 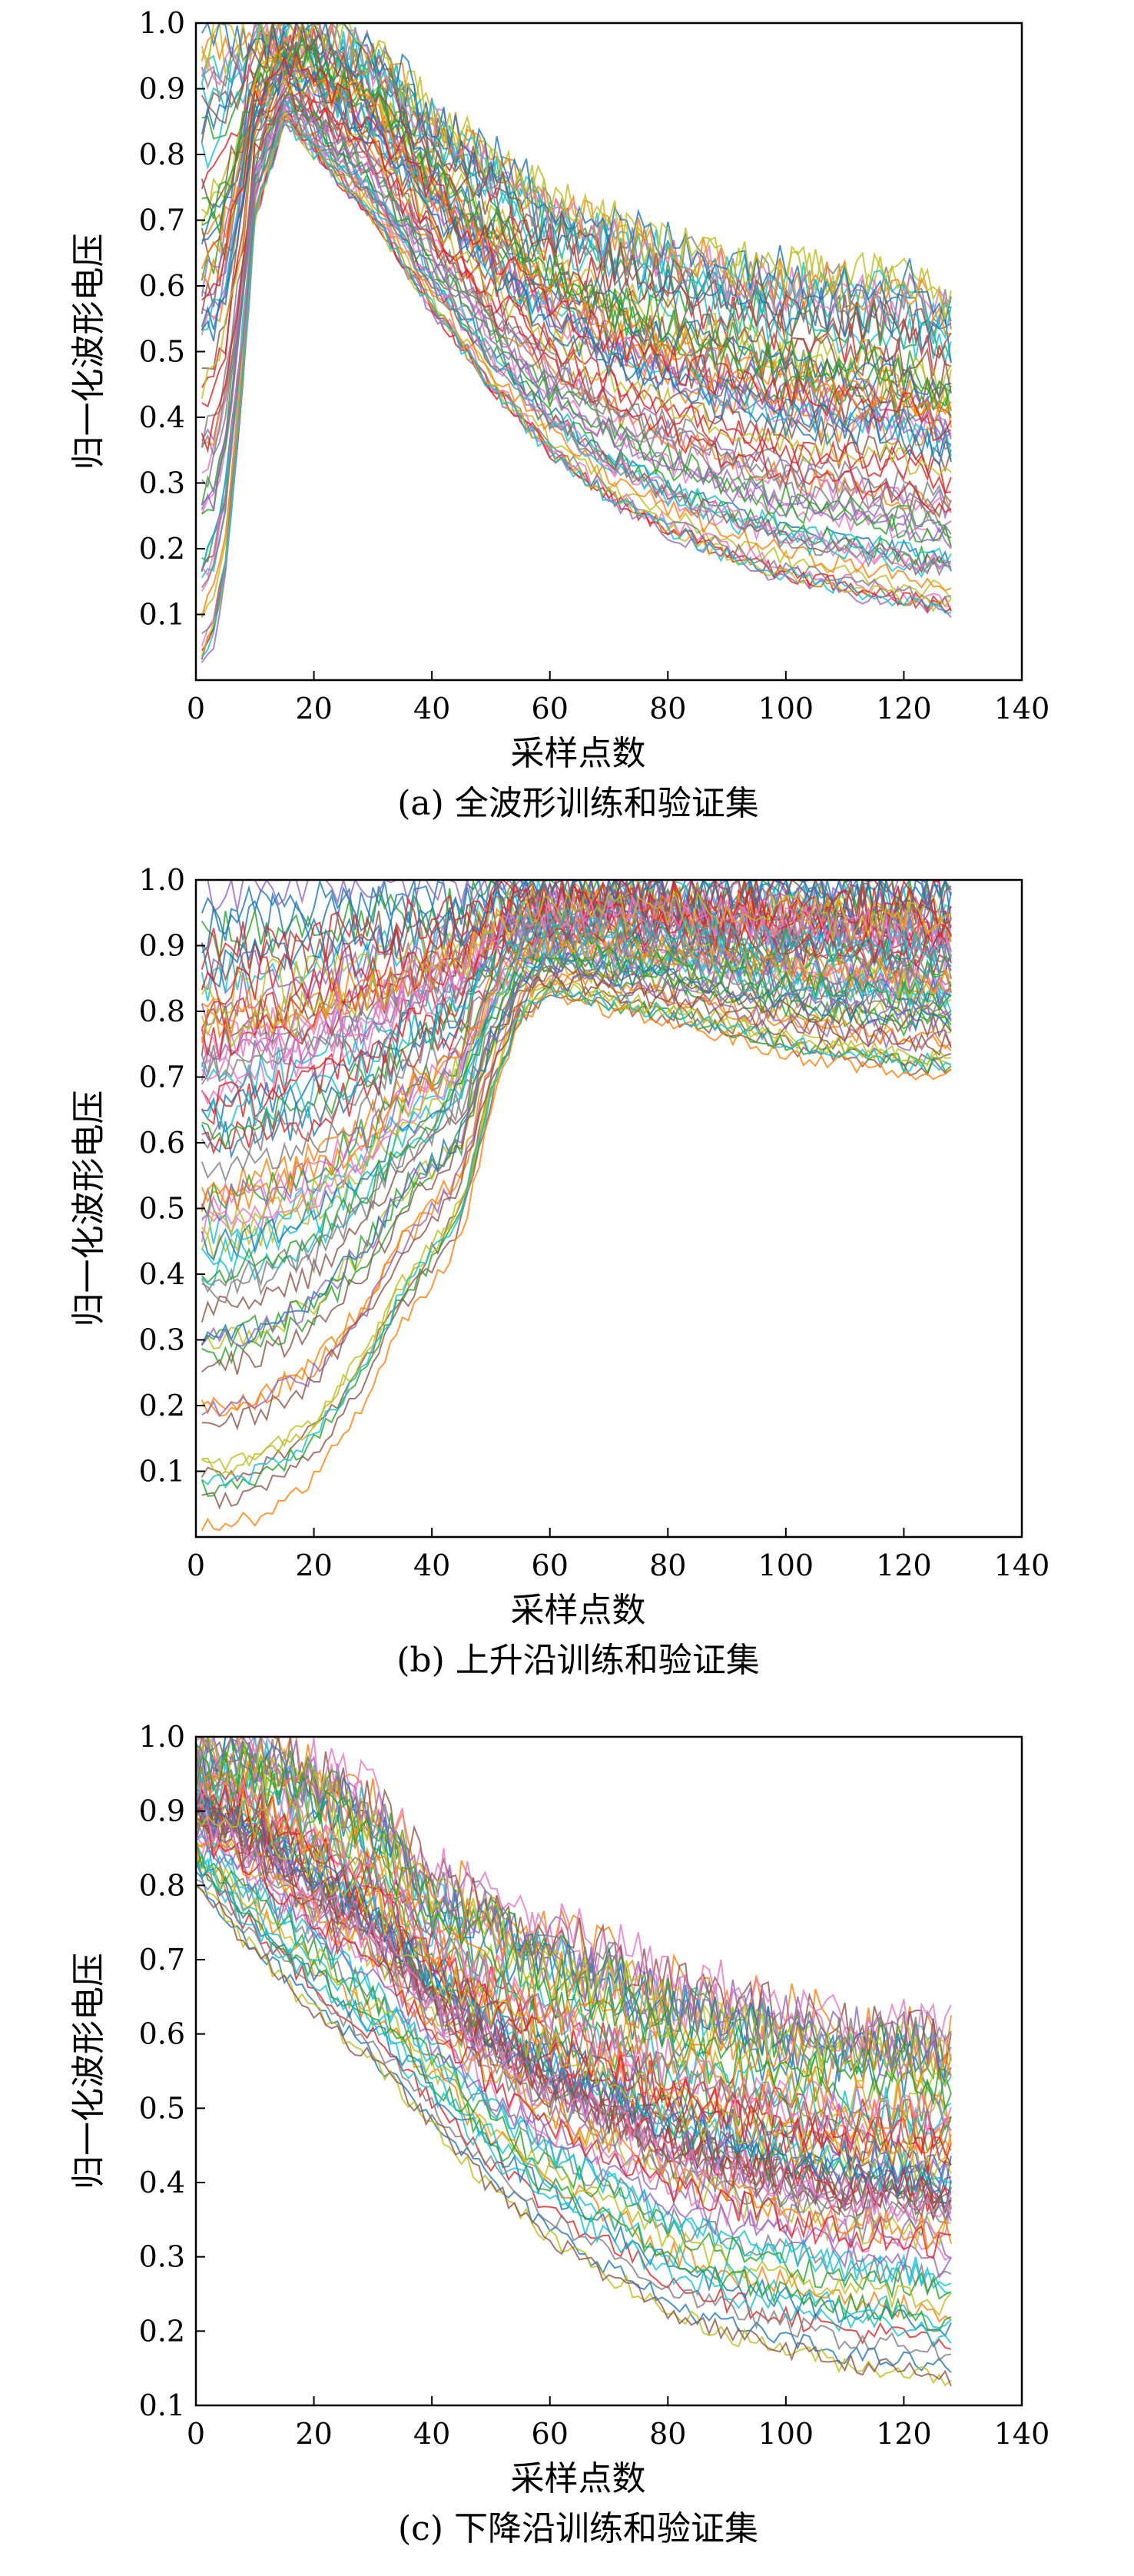 What do you see at coordinates (313, 708) in the screenshot?
I see `x-tick-label: 20` at bounding box center [313, 708].